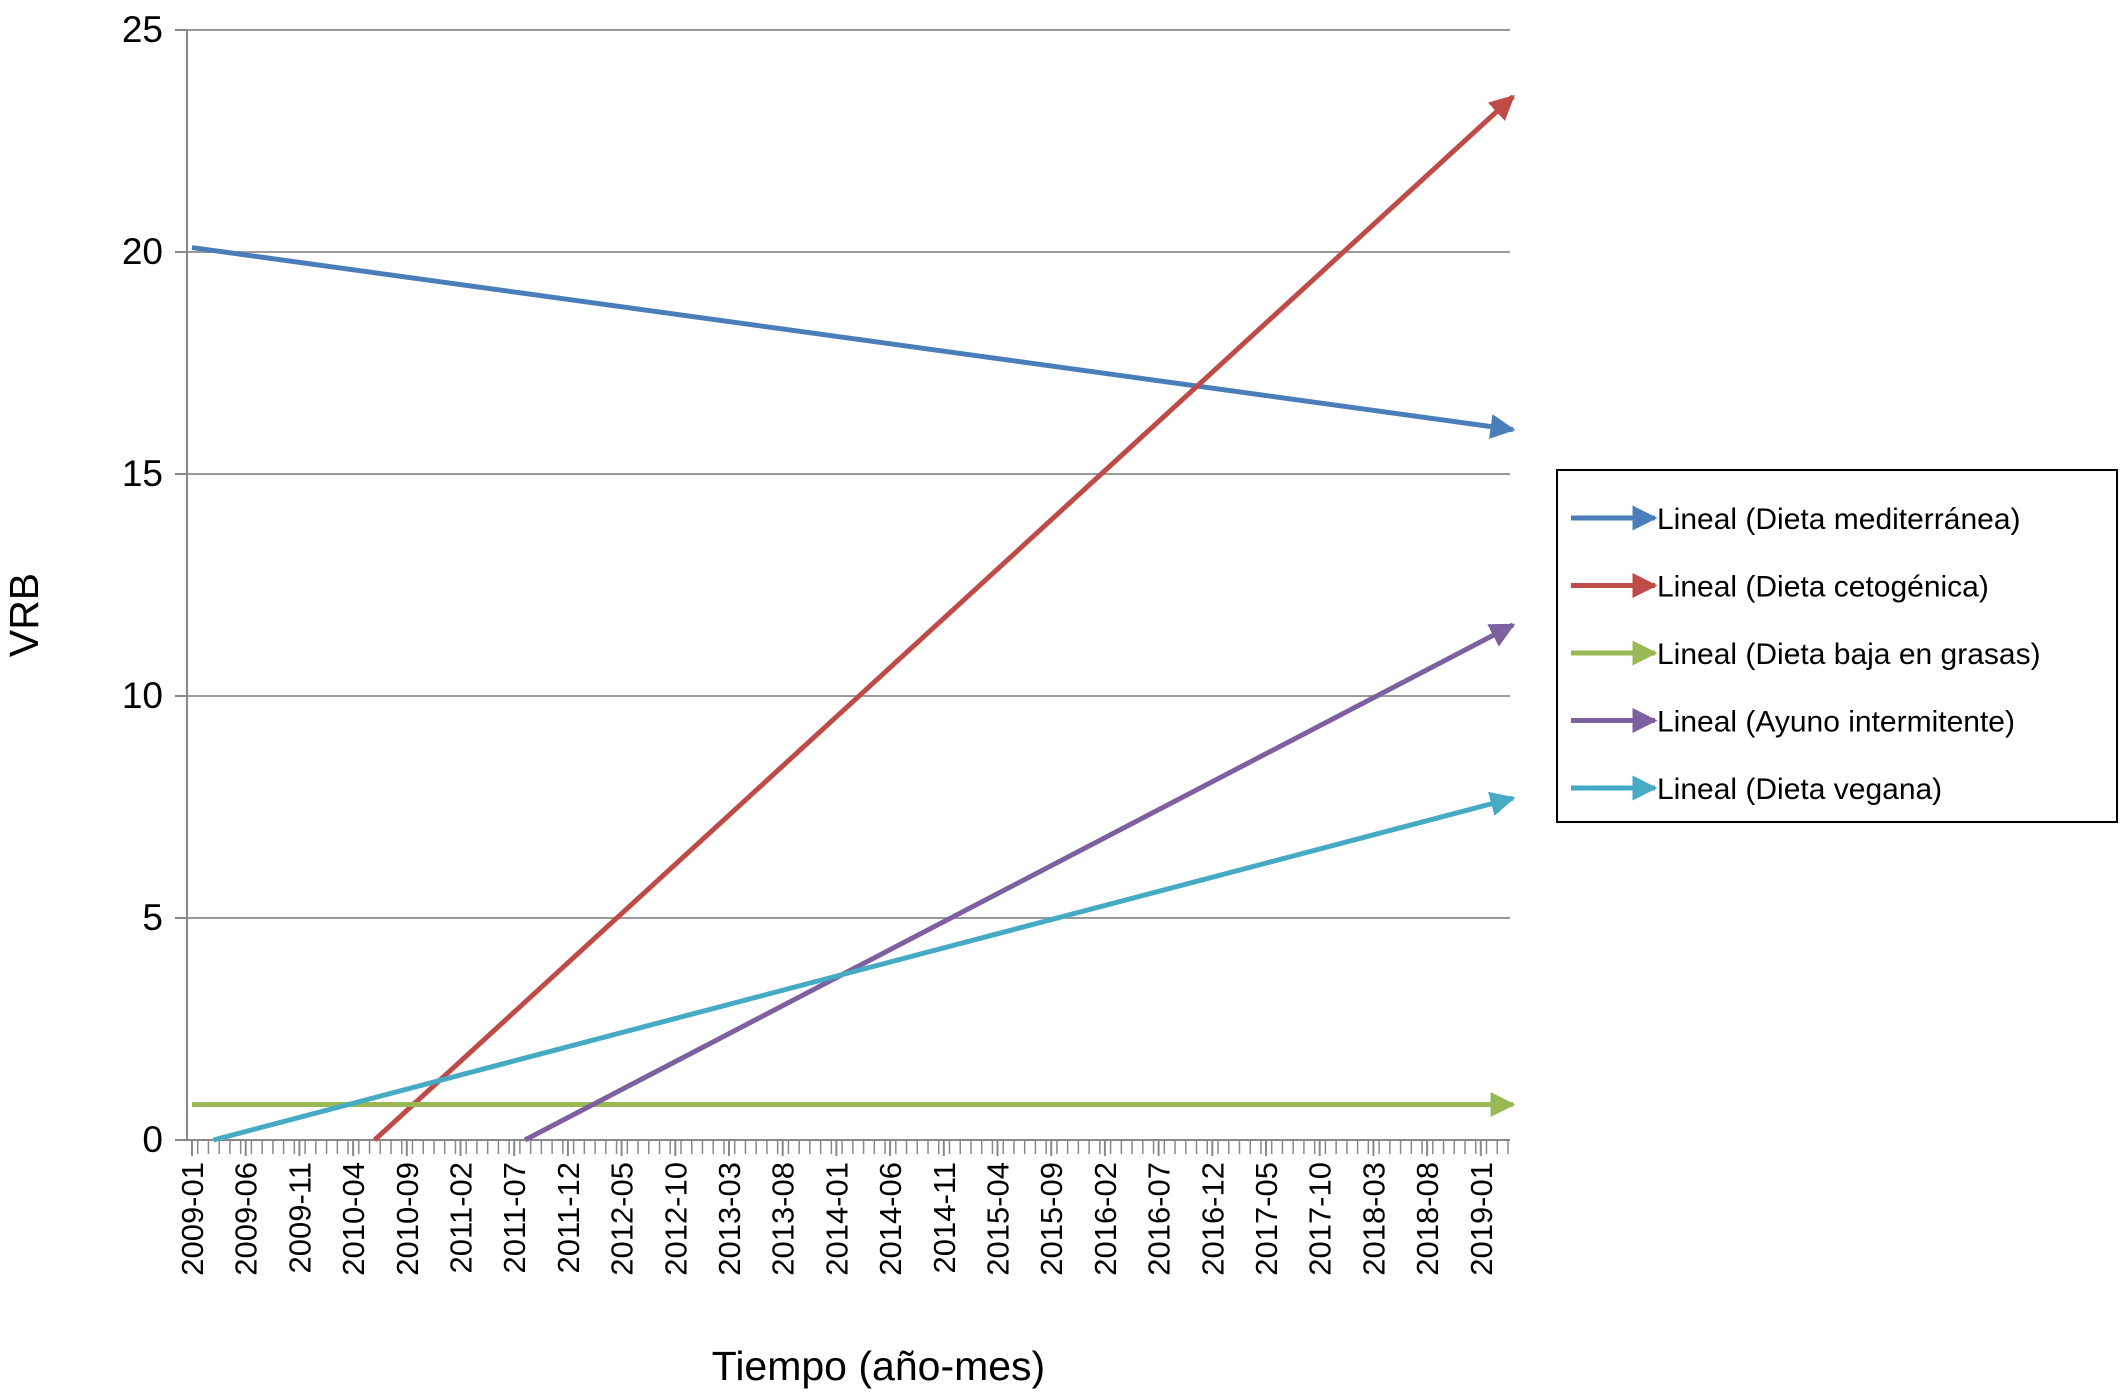 The image size is (2120, 1392). What do you see at coordinates (1266, 1219) in the screenshot?
I see `x-tick-label: 2017-05` at bounding box center [1266, 1219].